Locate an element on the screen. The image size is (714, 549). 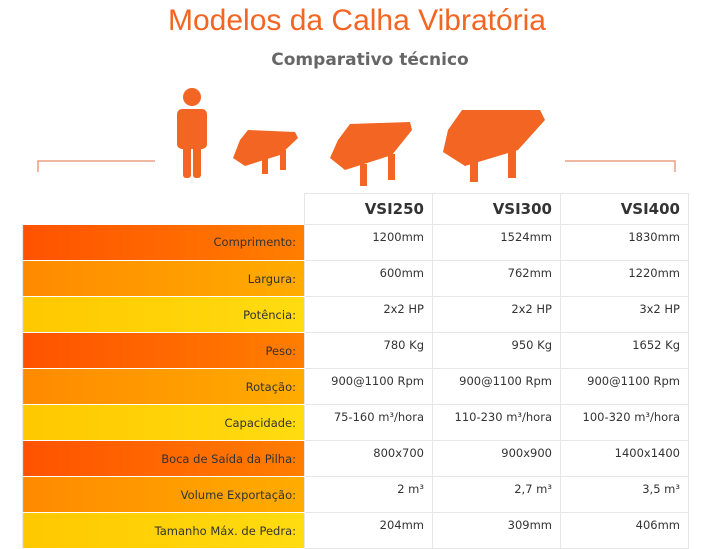
cell-value: 2,7 m³ is located at coordinates (496, 494).